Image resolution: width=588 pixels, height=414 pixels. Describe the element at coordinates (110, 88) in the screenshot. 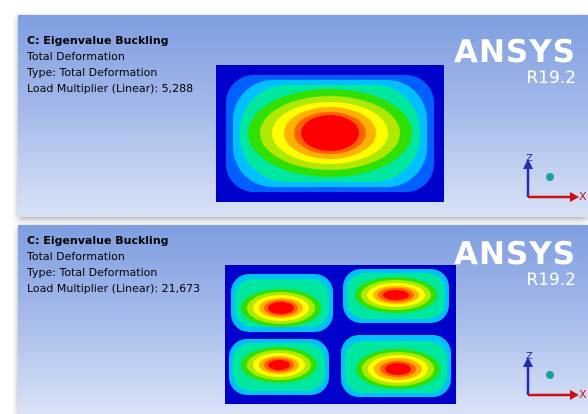

I see `load-multiplier: Load Multiplier (Linear): 5,288` at that location.